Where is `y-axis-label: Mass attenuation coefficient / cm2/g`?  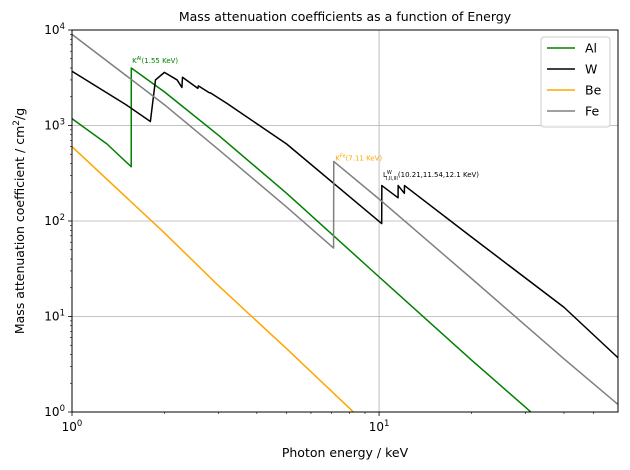
y-axis-label: Mass attenuation coefficient / cm2/g is located at coordinates (19, 221).